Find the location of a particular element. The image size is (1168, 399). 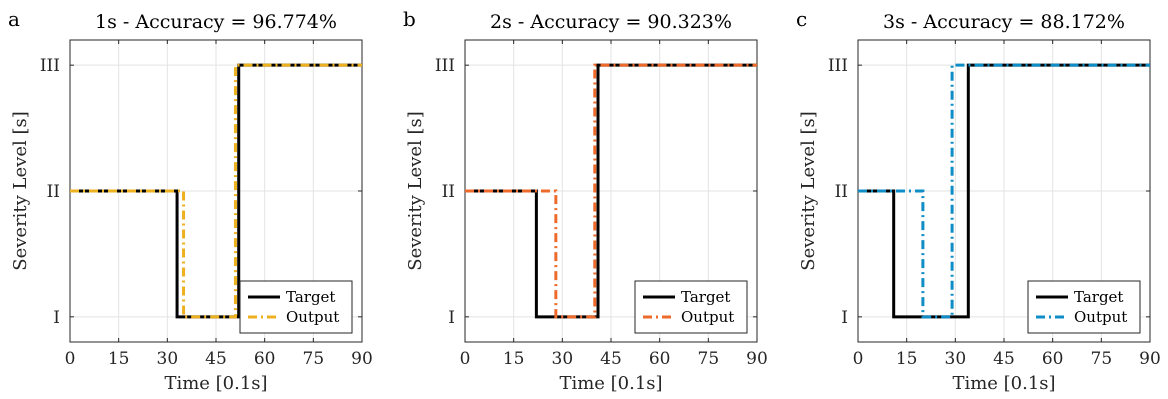

chart-title: 2s - Accuracy = 90.323% is located at coordinates (611, 22).